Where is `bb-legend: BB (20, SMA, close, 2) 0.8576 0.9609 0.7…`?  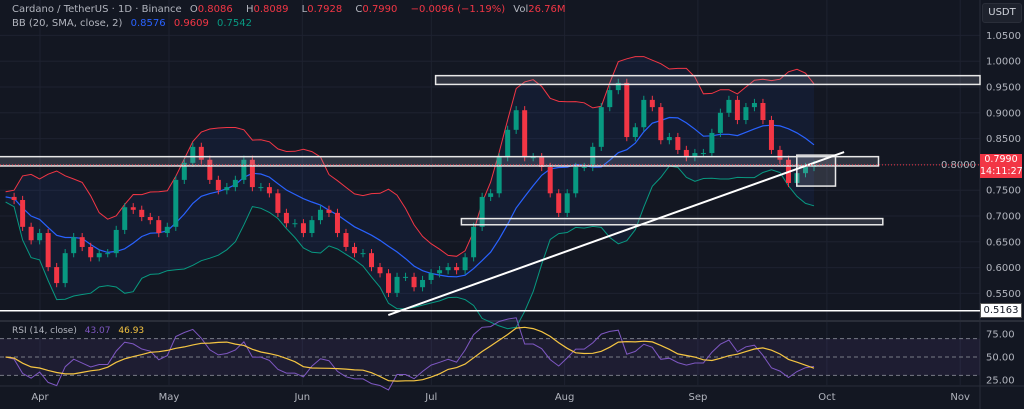
bb-legend: BB (20, SMA, close, 2) 0.8576 0.9609 0.7… is located at coordinates (132, 23).